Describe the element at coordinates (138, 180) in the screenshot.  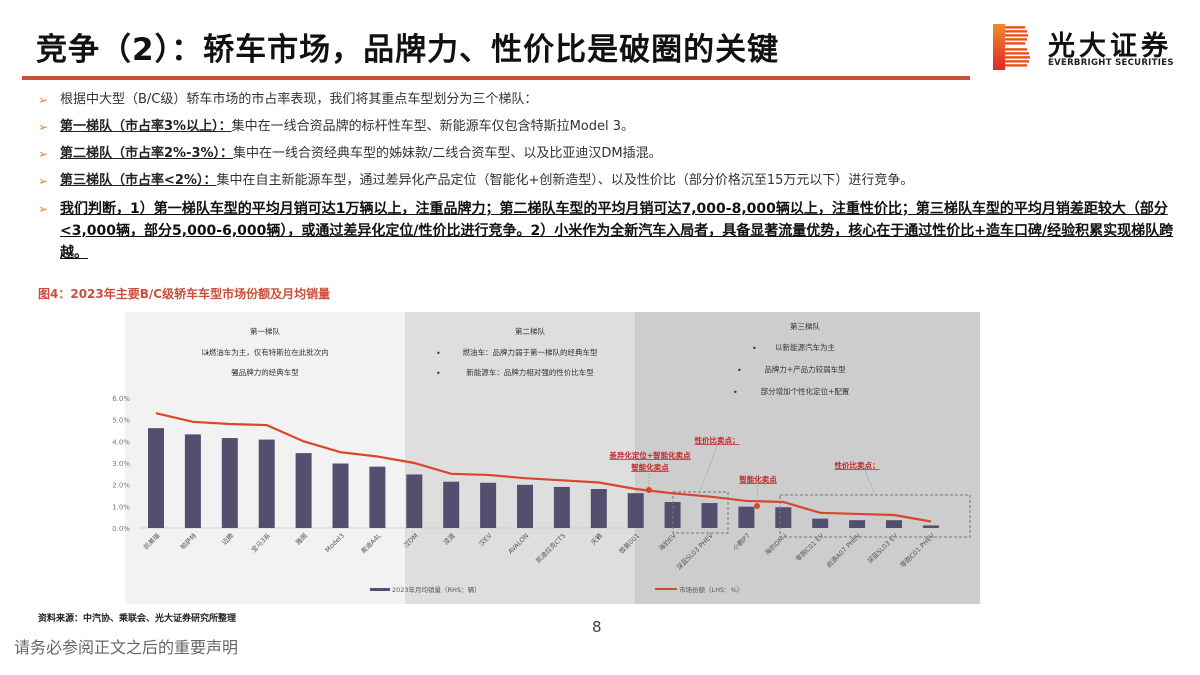
I see `tier3-key: 第三梯队（市占率<2%）：` at that location.